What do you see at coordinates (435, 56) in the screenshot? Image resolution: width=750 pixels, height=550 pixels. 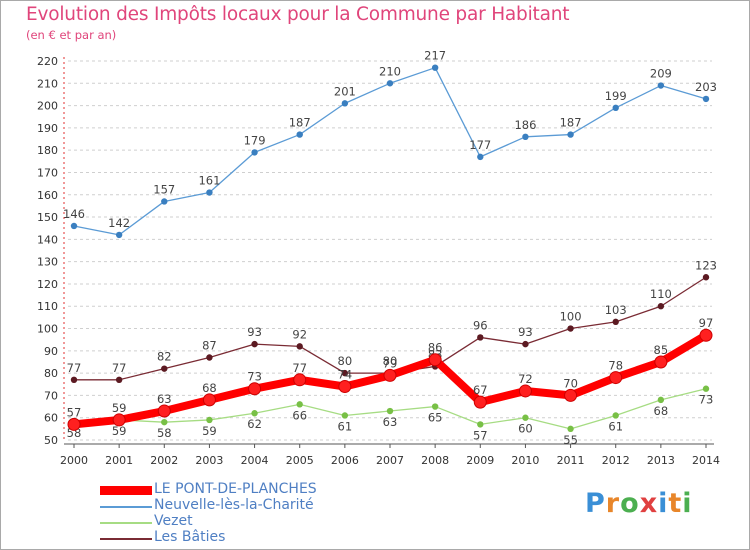 I see `data-label: 217` at bounding box center [435, 56].